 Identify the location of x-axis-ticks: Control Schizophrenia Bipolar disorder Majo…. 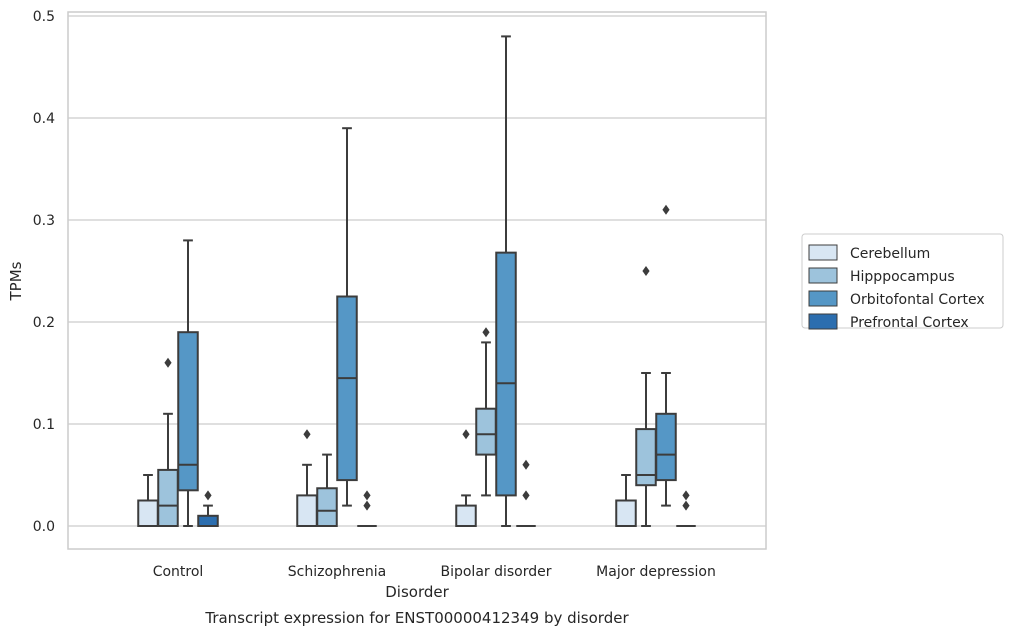
(434, 572).